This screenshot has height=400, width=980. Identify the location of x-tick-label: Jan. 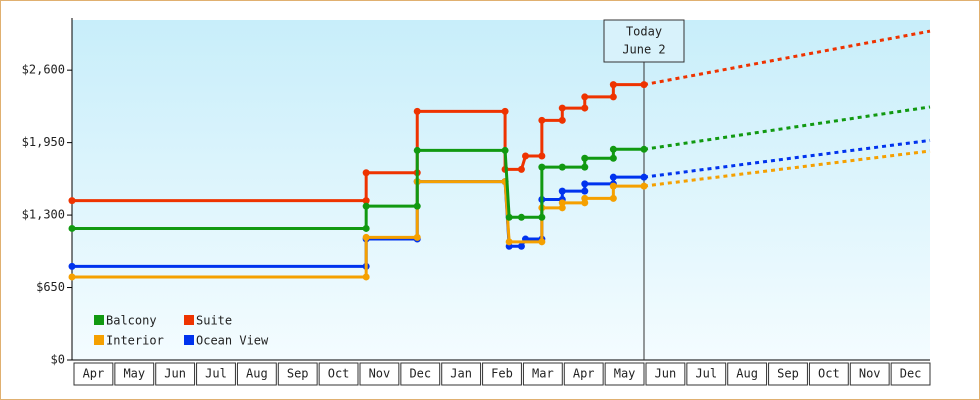
(461, 374).